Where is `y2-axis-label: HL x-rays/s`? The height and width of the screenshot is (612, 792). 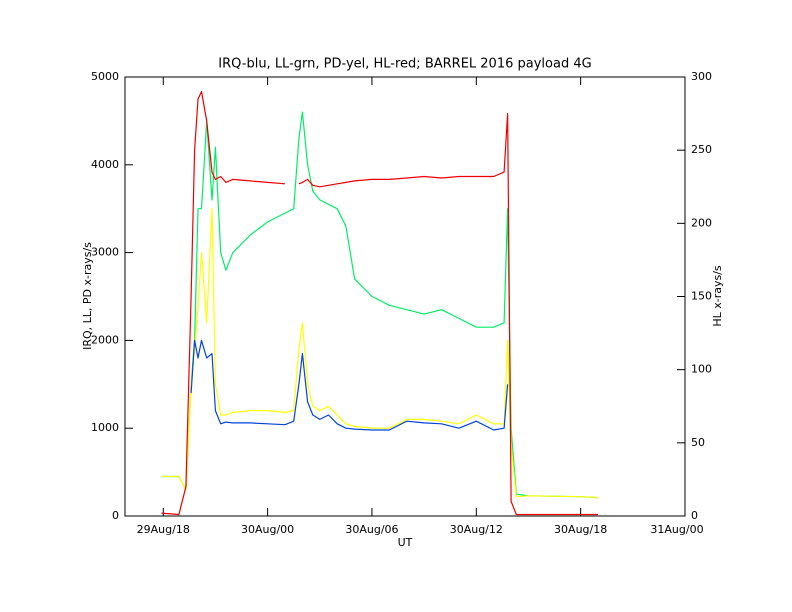
y2-axis-label: HL x-rays/s is located at coordinates (717, 296).